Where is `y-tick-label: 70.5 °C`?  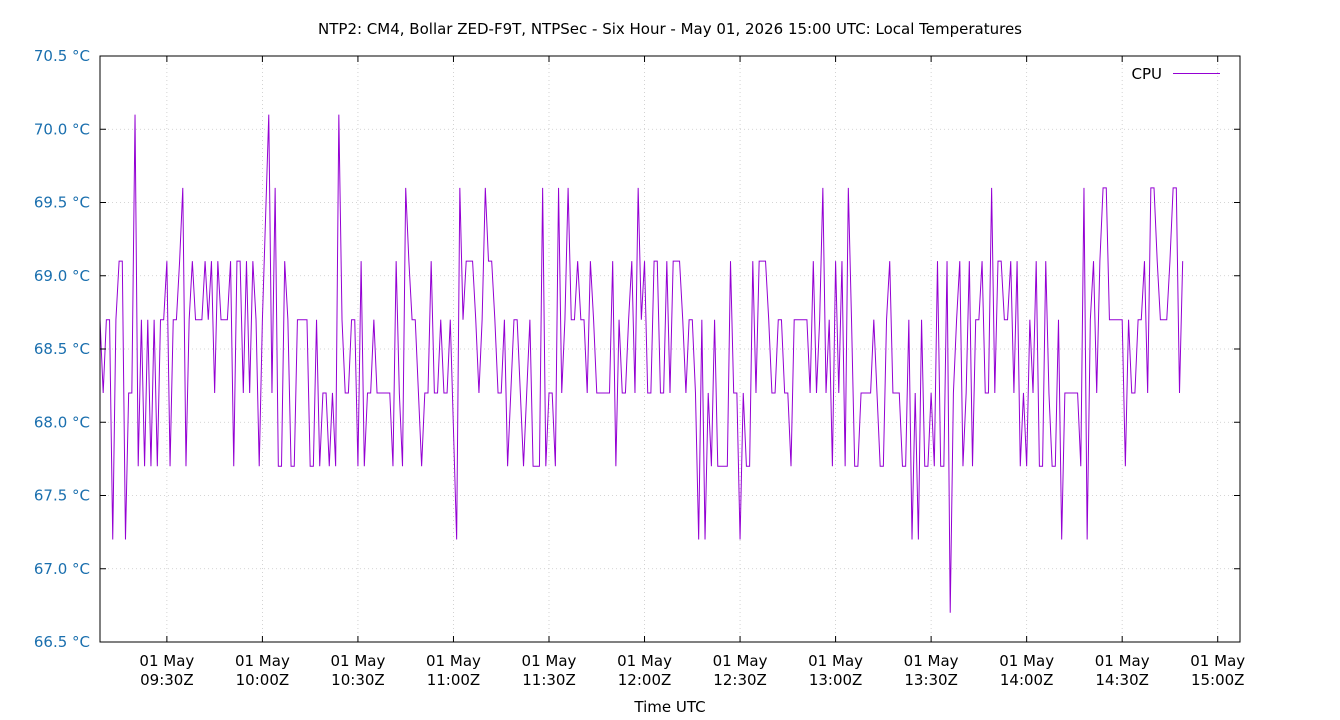 y-tick-label: 70.5 °C is located at coordinates (62, 56).